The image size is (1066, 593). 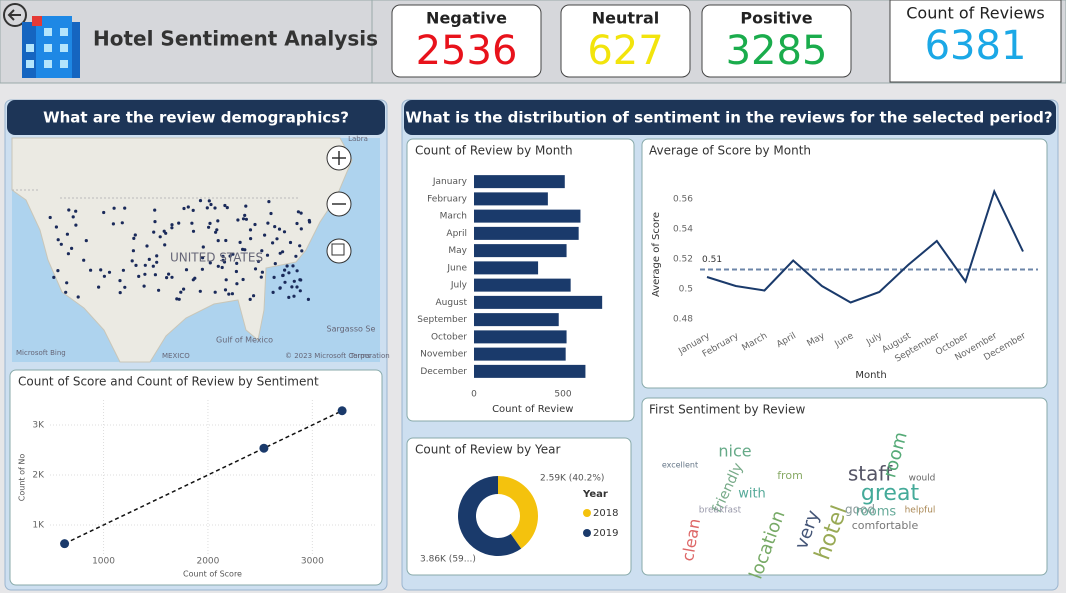 I want to click on y-tick-label: November, so click(x=443, y=355).